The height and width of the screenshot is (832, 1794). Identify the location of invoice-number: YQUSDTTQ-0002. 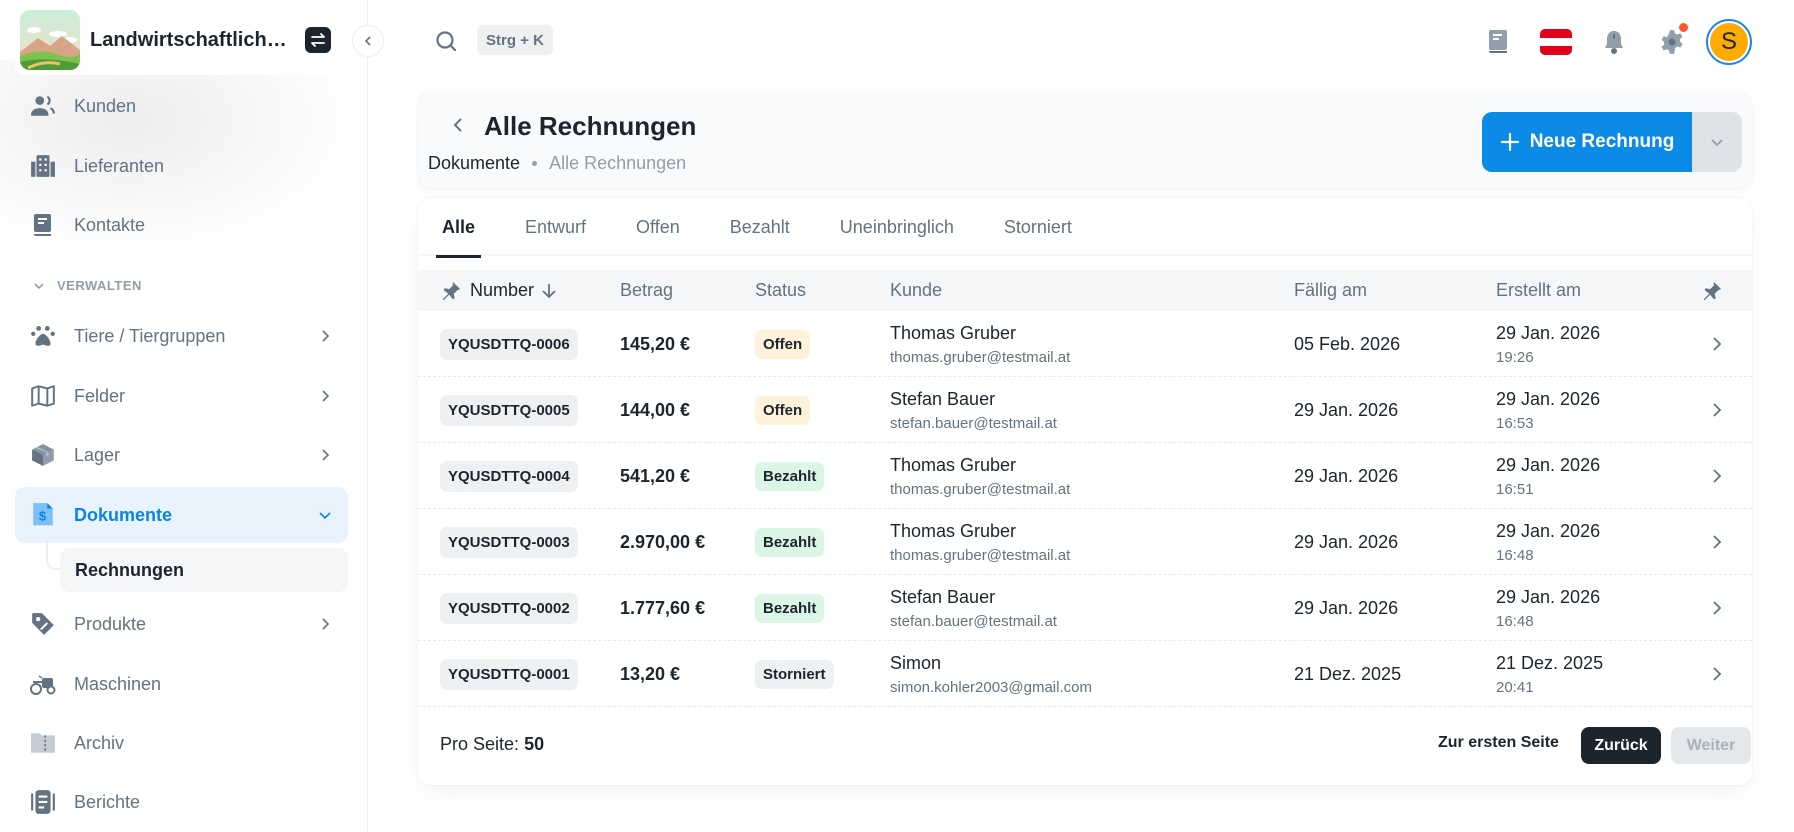
(509, 608).